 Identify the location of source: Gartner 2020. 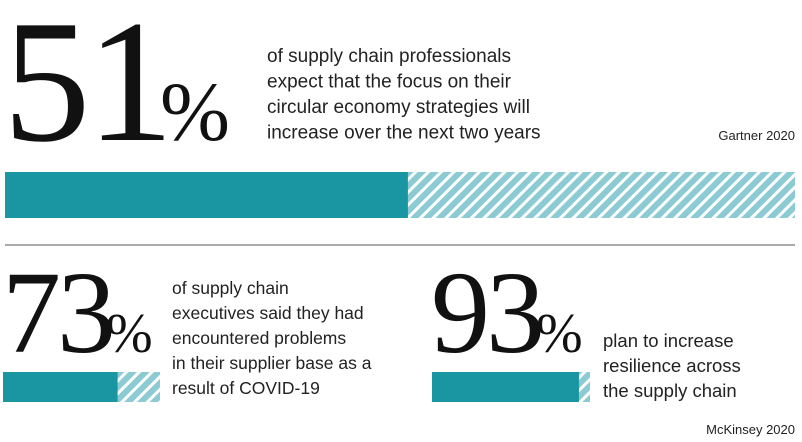
(756, 135).